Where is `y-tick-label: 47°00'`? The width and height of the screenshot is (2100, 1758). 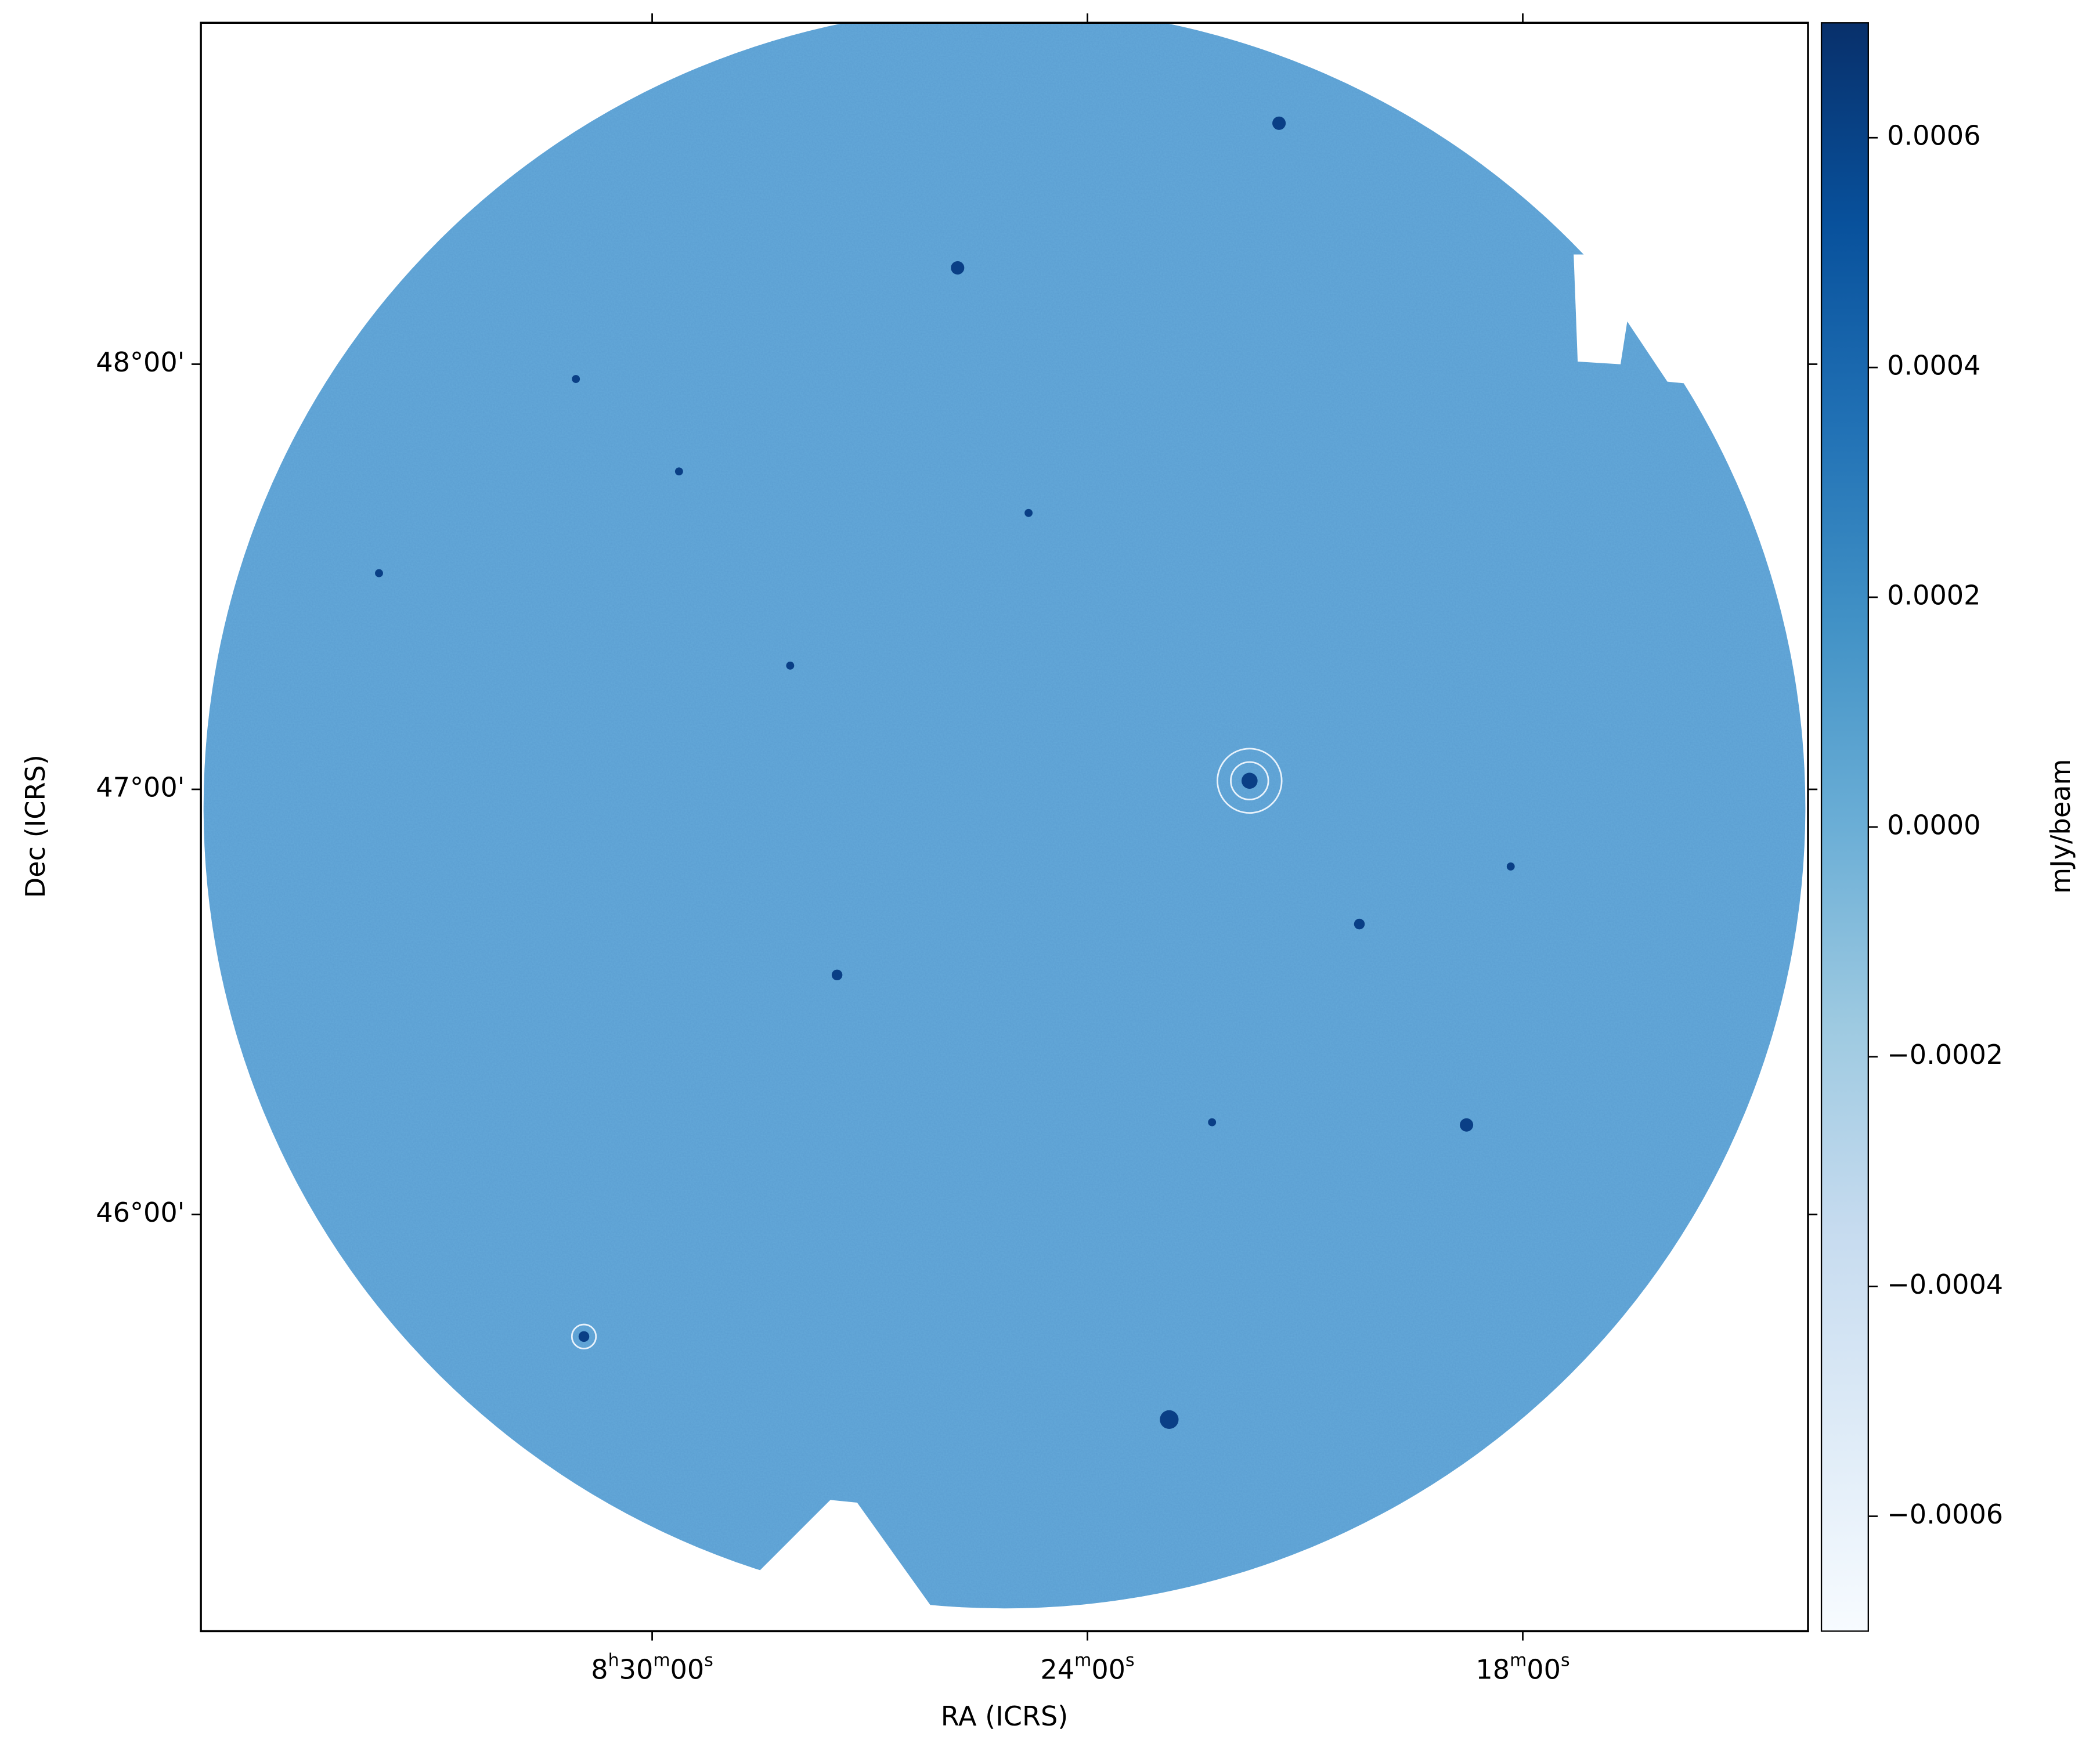
y-tick-label: 47°00' is located at coordinates (140, 787).